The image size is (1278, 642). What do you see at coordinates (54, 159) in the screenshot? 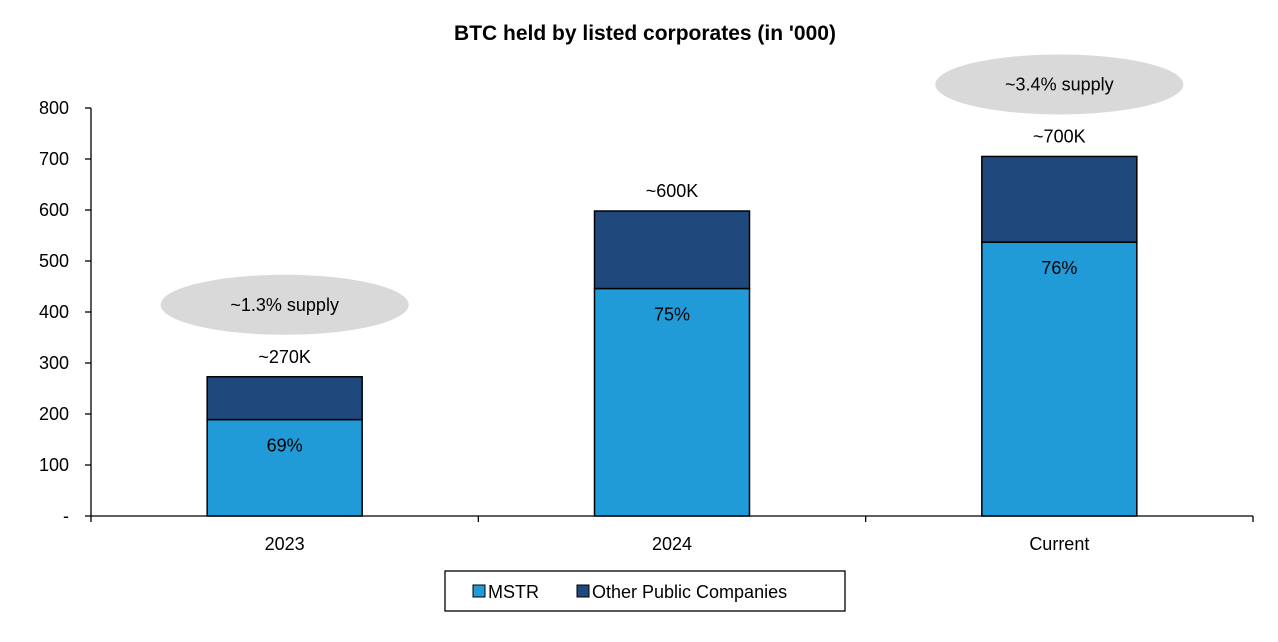
I see `y-tick-label: 700` at bounding box center [54, 159].